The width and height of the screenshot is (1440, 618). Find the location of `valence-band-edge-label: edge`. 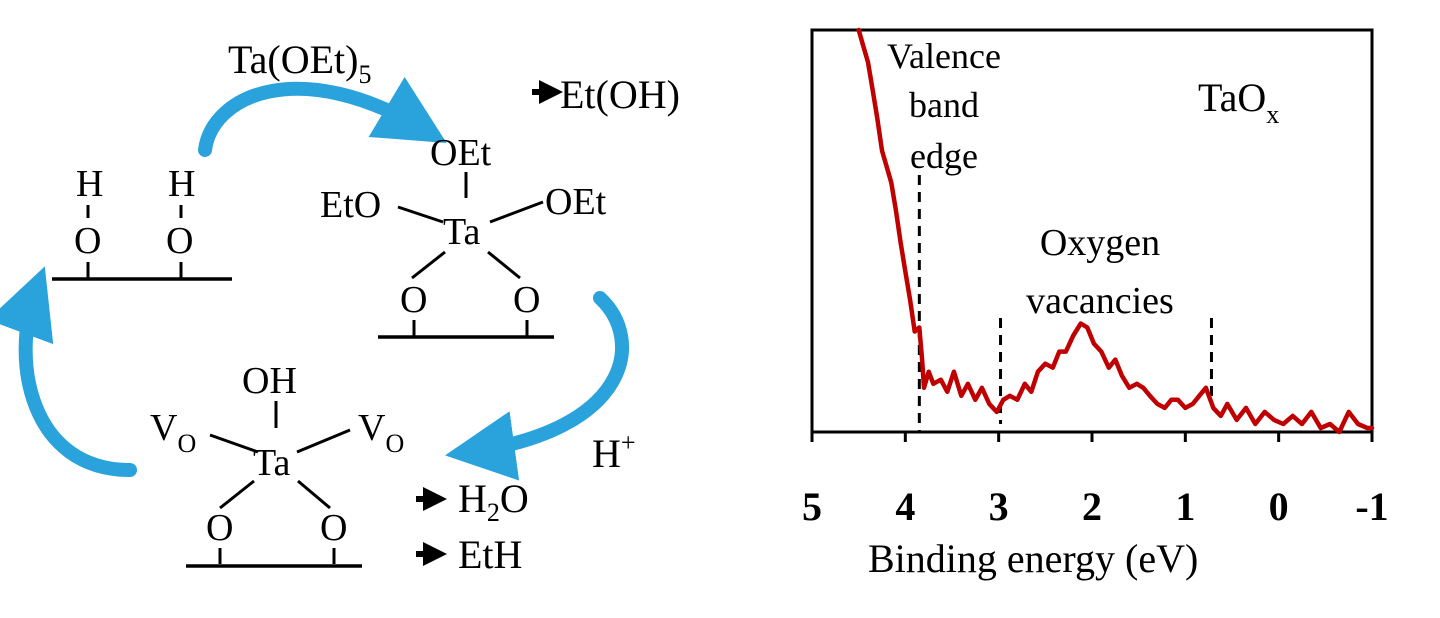

valence-band-edge-label: edge is located at coordinates (944, 156).